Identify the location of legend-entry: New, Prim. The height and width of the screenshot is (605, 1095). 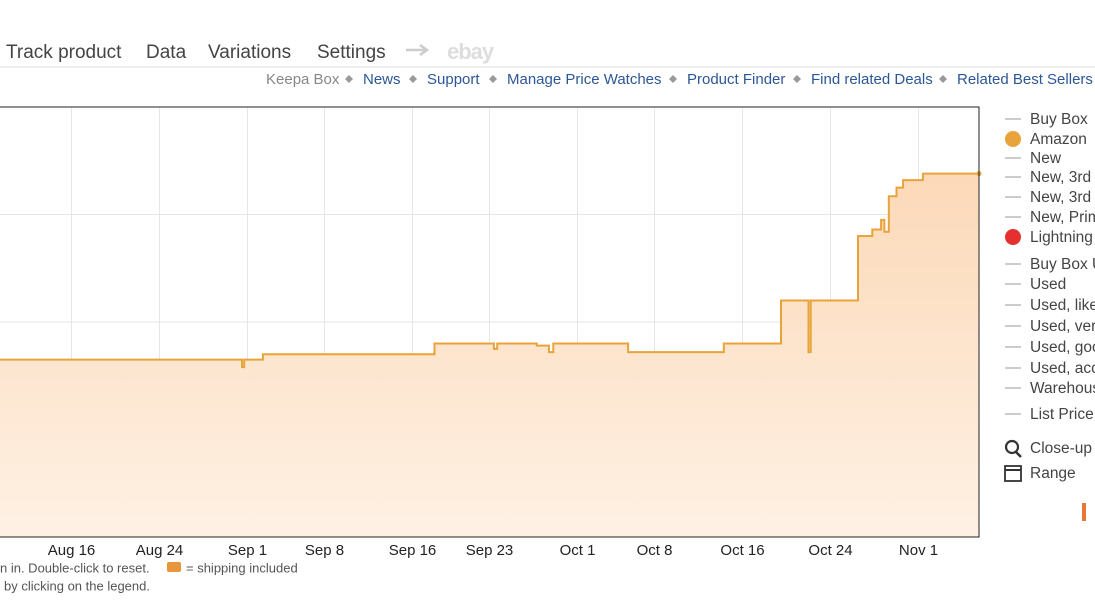
(1062, 217).